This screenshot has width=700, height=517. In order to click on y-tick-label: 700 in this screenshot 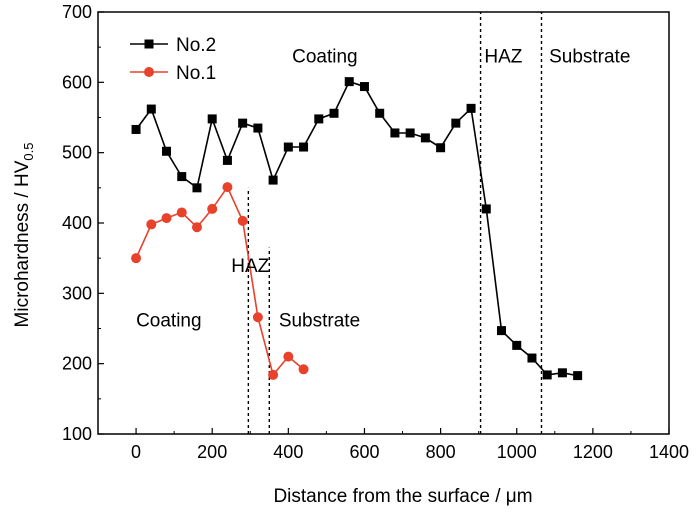, I will do `click(77, 12)`.